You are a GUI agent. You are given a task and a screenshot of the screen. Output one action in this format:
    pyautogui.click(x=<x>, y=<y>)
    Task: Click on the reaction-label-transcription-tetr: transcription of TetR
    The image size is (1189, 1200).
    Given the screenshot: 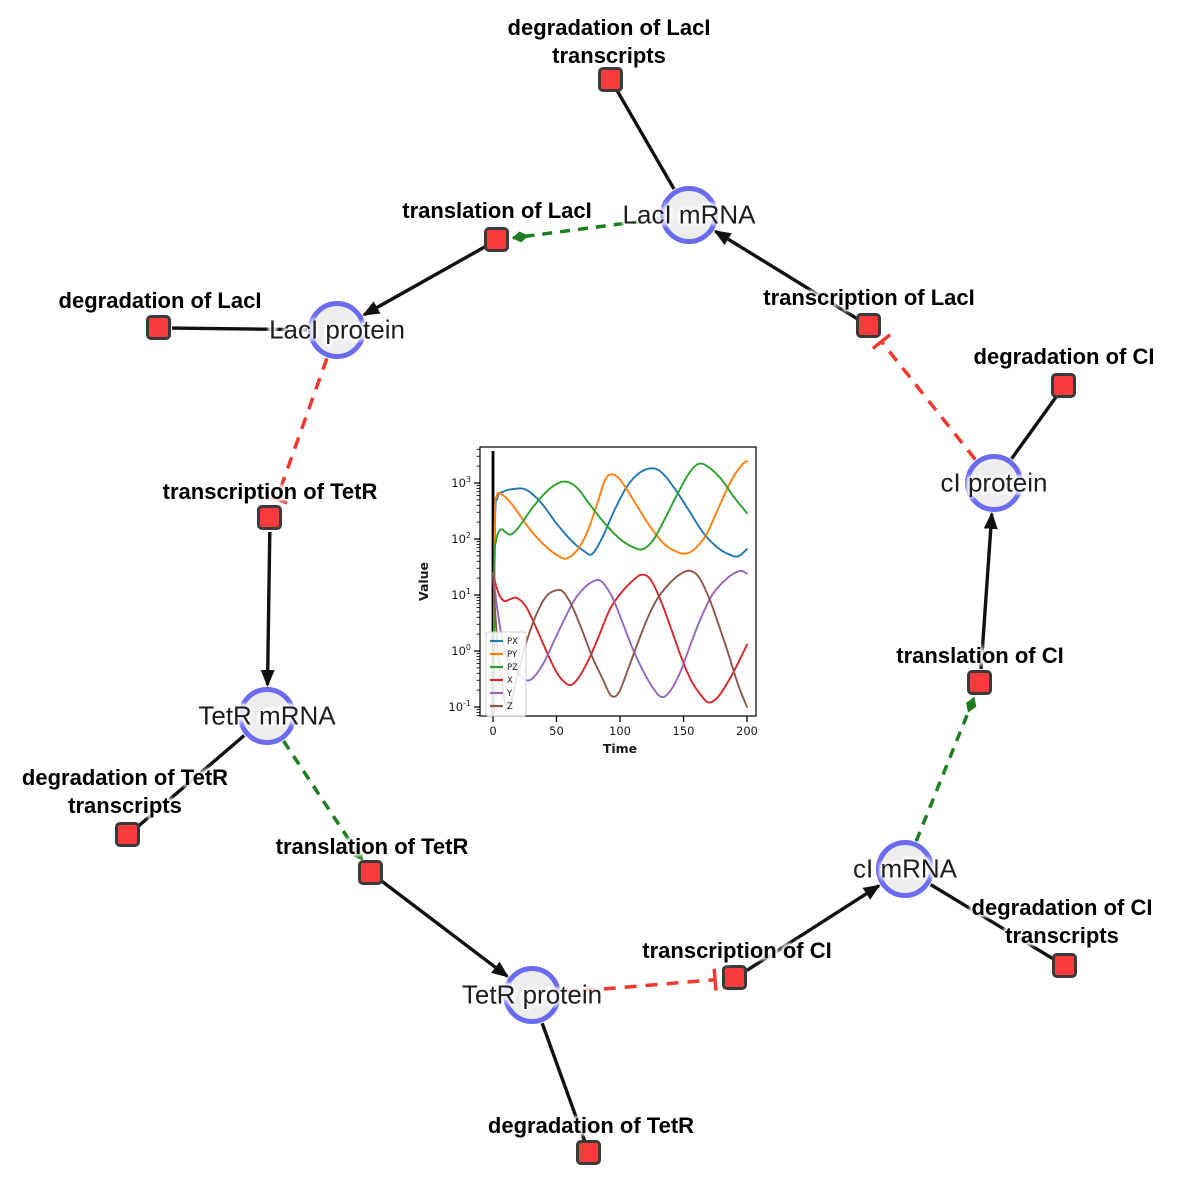 What is the action you would take?
    pyautogui.click(x=270, y=492)
    